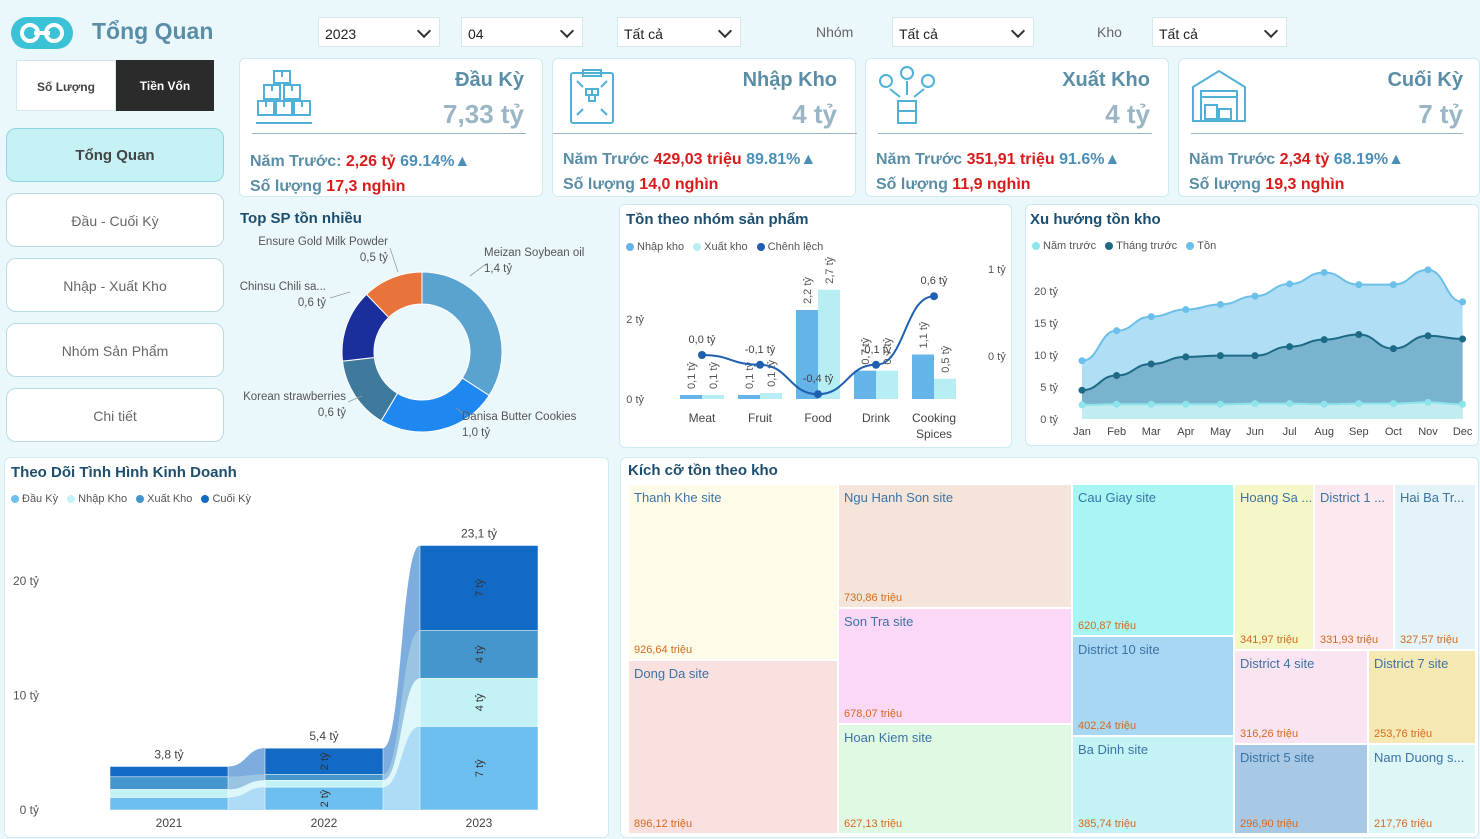 The image size is (1480, 839). I want to click on area-line, so click(1272, 362).